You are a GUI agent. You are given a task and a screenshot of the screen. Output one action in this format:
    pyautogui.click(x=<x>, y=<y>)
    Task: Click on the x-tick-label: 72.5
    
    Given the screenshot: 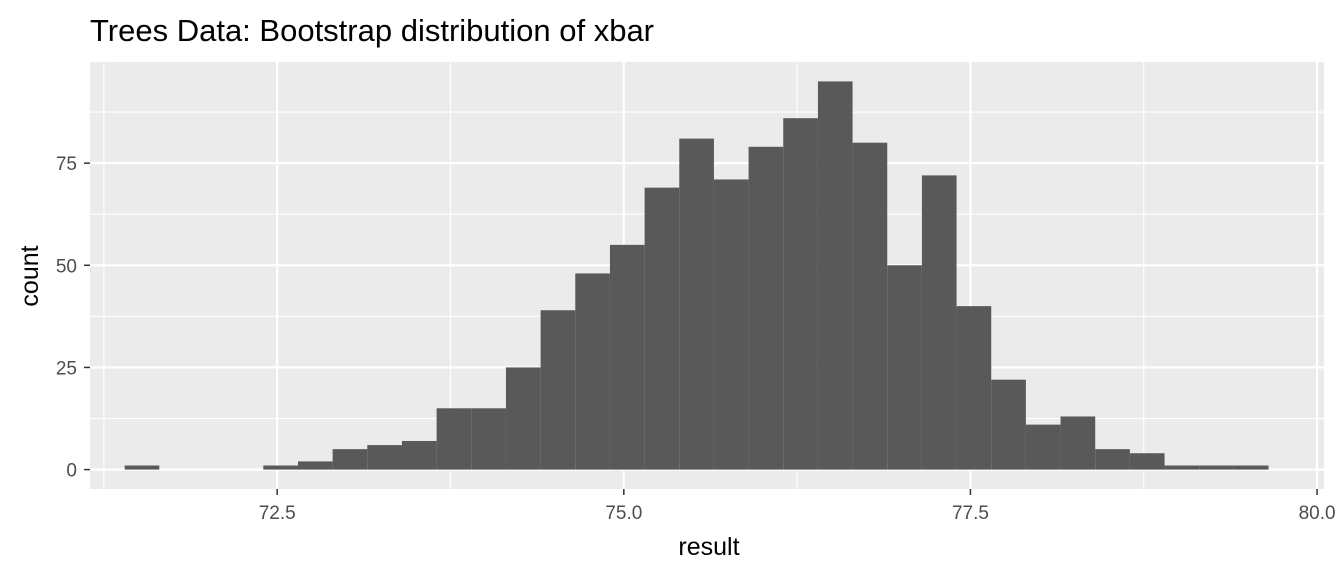 What is the action you would take?
    pyautogui.click(x=277, y=513)
    